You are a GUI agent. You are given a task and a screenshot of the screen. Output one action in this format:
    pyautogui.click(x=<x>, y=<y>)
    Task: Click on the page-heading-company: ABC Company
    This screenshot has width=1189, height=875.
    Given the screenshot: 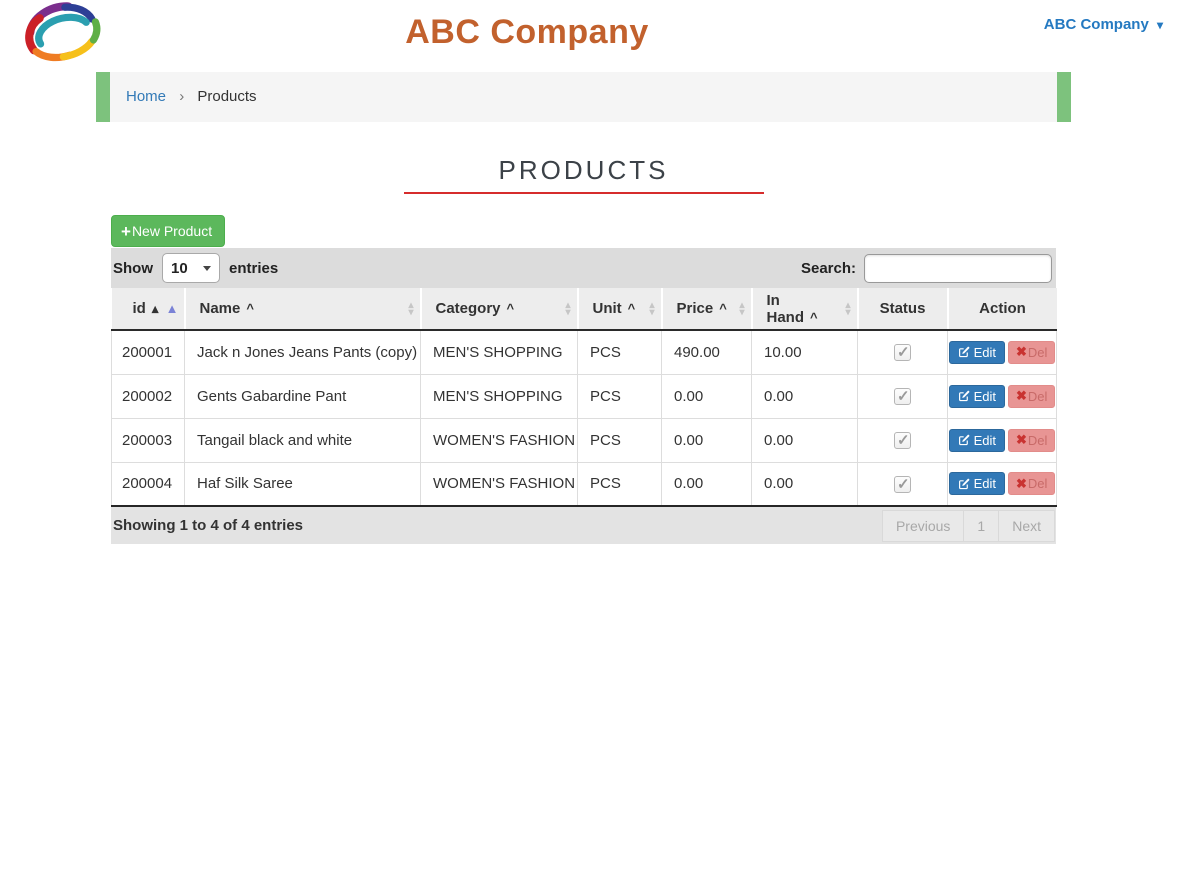 What is the action you would take?
    pyautogui.click(x=527, y=32)
    